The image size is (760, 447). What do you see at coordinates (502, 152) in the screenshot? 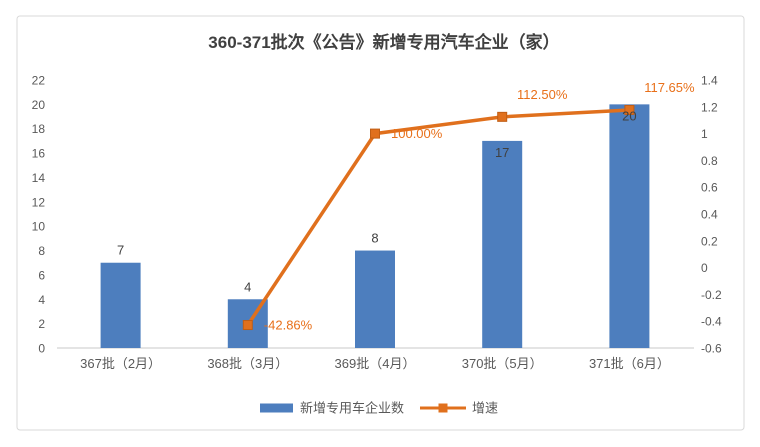
I see `bar-value-label: 17` at bounding box center [502, 152].